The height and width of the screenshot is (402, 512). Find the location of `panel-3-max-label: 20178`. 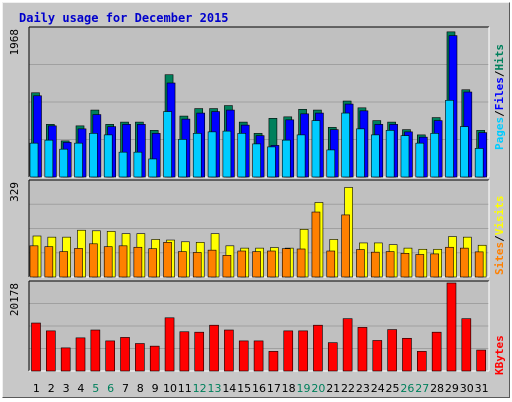

panel-3-max-label: 20178 is located at coordinates (14, 299).